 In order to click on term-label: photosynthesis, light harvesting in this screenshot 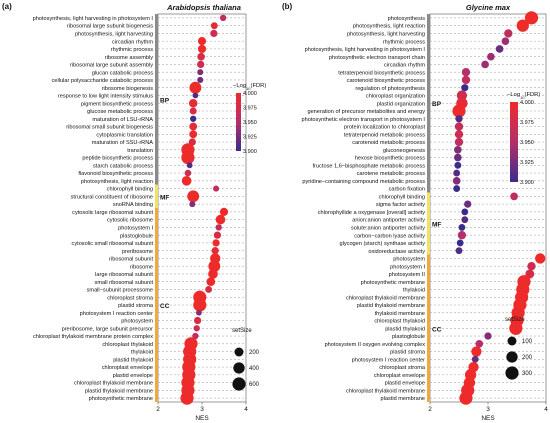, I will do `click(114, 35)`.